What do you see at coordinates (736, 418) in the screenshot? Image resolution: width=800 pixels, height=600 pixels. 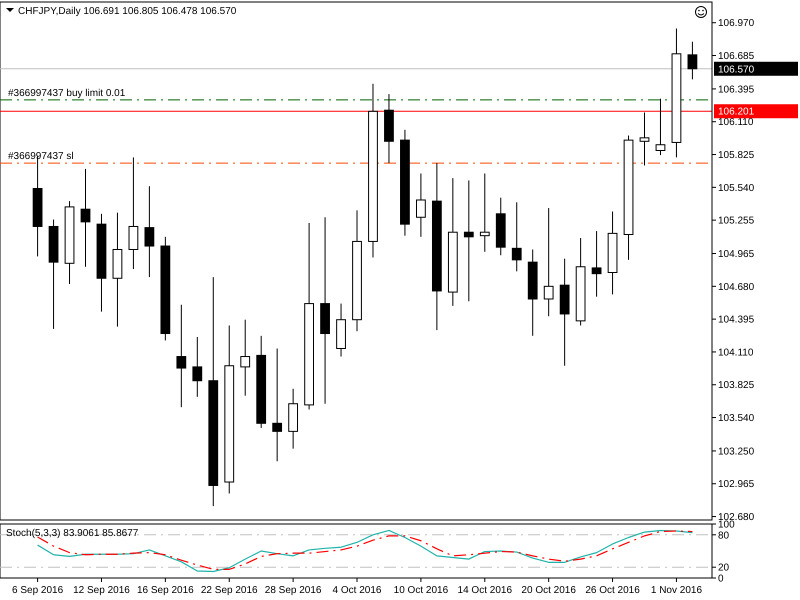 I see `y-tick-label: 103.540` at bounding box center [736, 418].